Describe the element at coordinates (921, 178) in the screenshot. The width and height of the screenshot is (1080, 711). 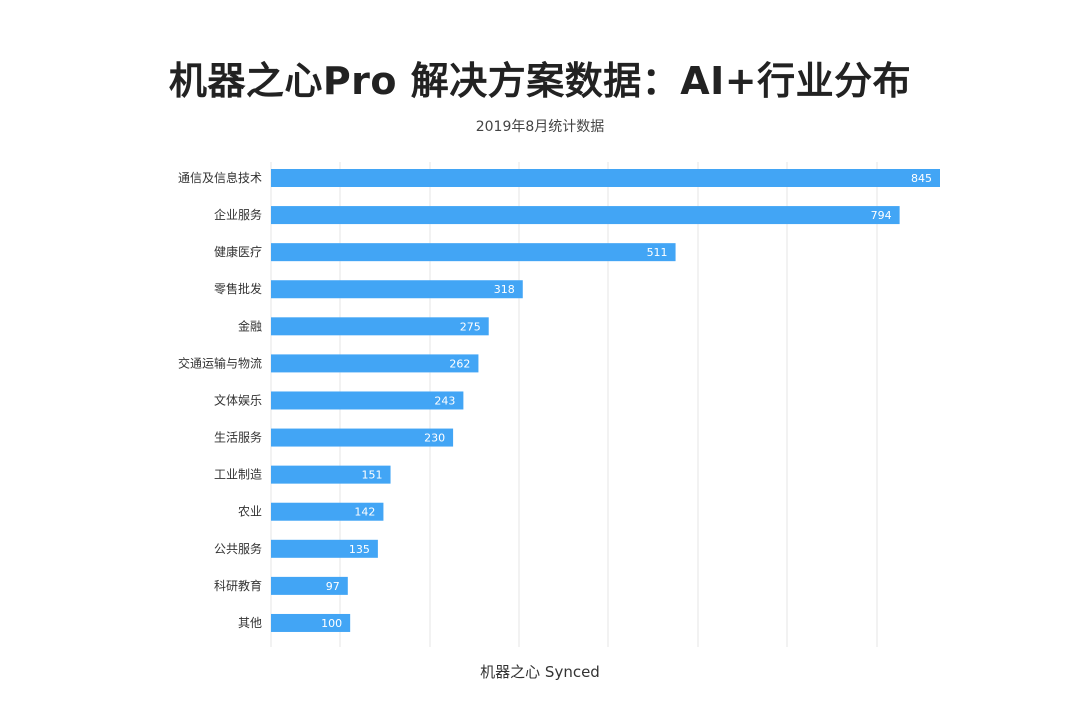
I see `value-label: 845` at that location.